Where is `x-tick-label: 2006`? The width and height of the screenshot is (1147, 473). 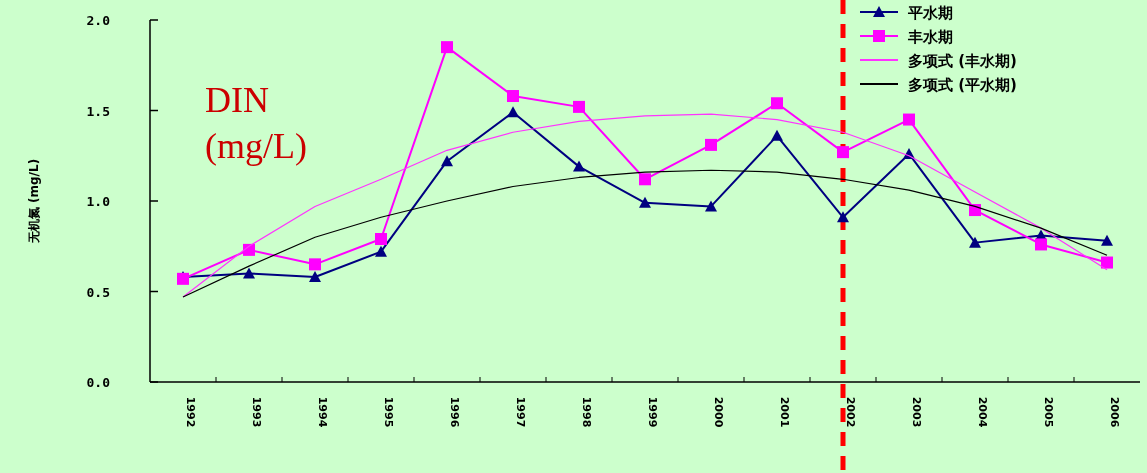 x-tick-label: 2006 is located at coordinates (1114, 412).